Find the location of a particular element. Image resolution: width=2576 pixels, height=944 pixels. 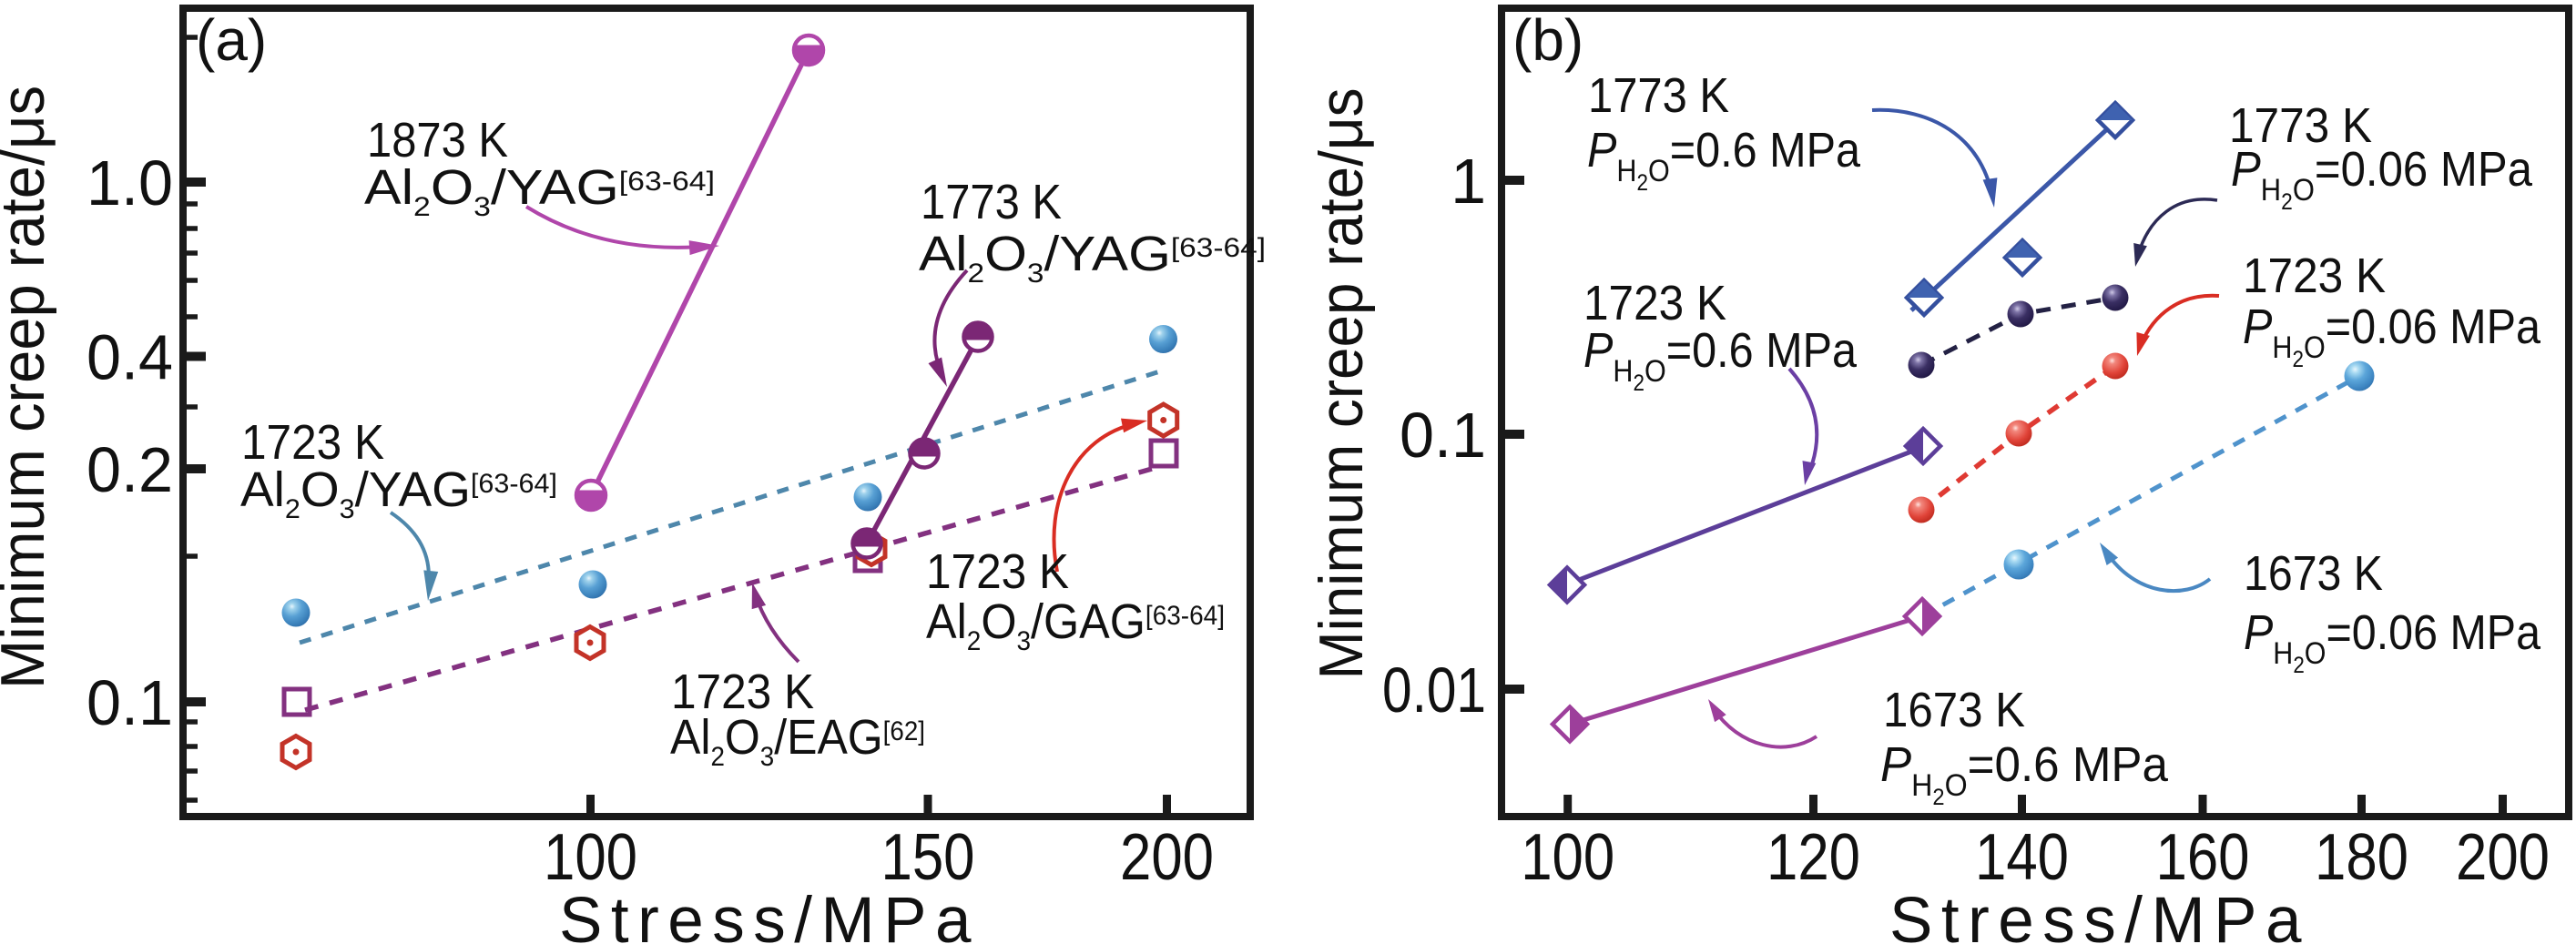

svg-text: 180 is located at coordinates (2361, 857).